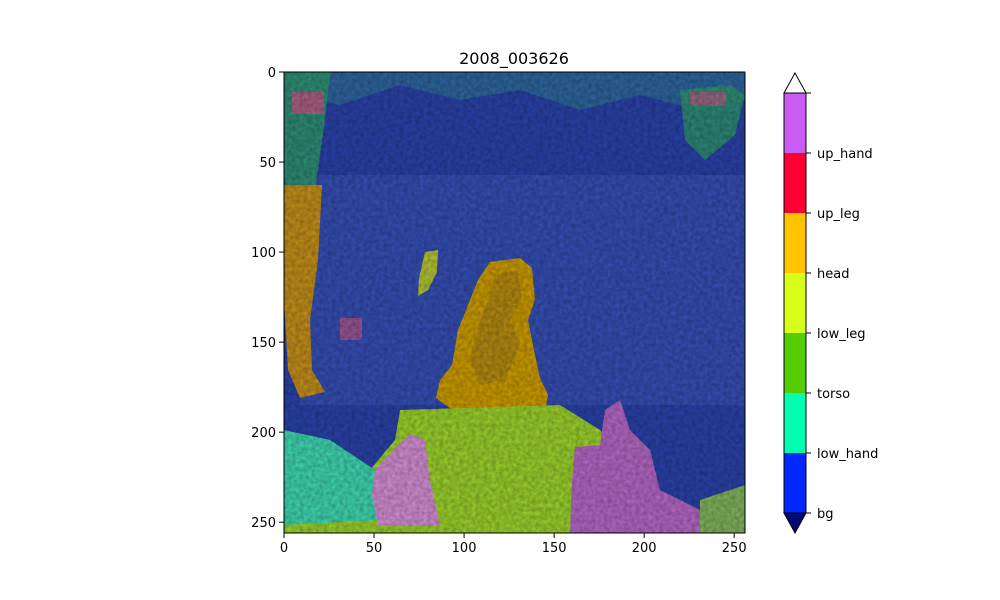  I want to click on y-tick-label: 0, so click(272, 73).